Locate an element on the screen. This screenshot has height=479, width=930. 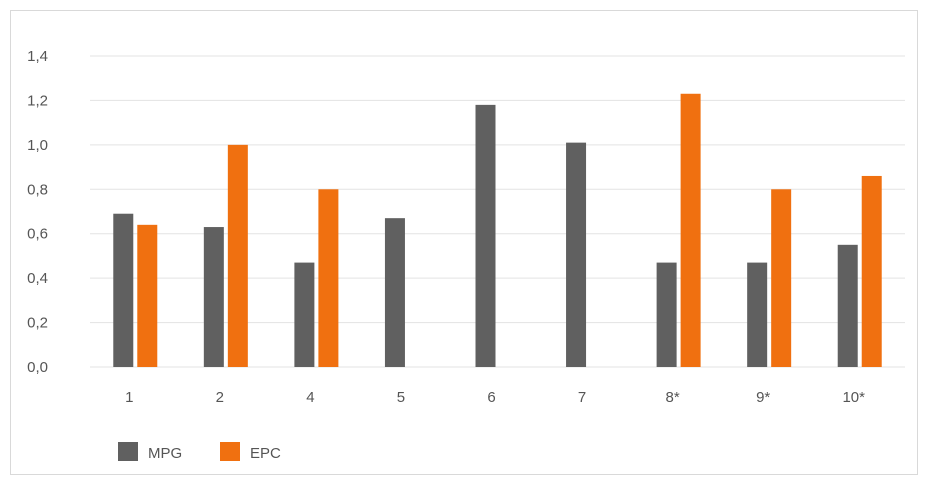
legend: MPG EPC is located at coordinates (199, 452).